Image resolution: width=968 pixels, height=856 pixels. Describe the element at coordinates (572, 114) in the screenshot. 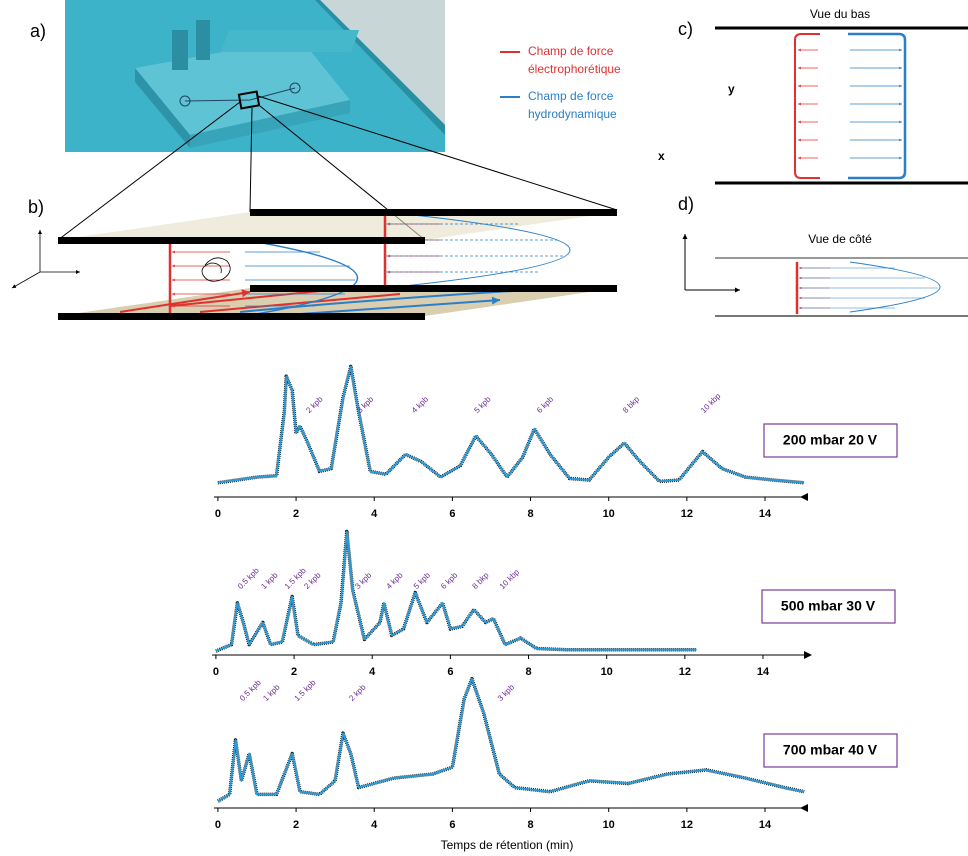

I see `legend-text: hydrodynamique` at that location.